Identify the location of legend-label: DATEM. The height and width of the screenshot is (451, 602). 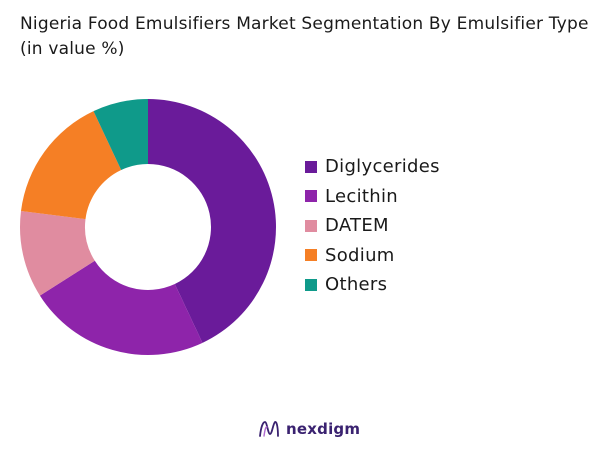
(357, 226).